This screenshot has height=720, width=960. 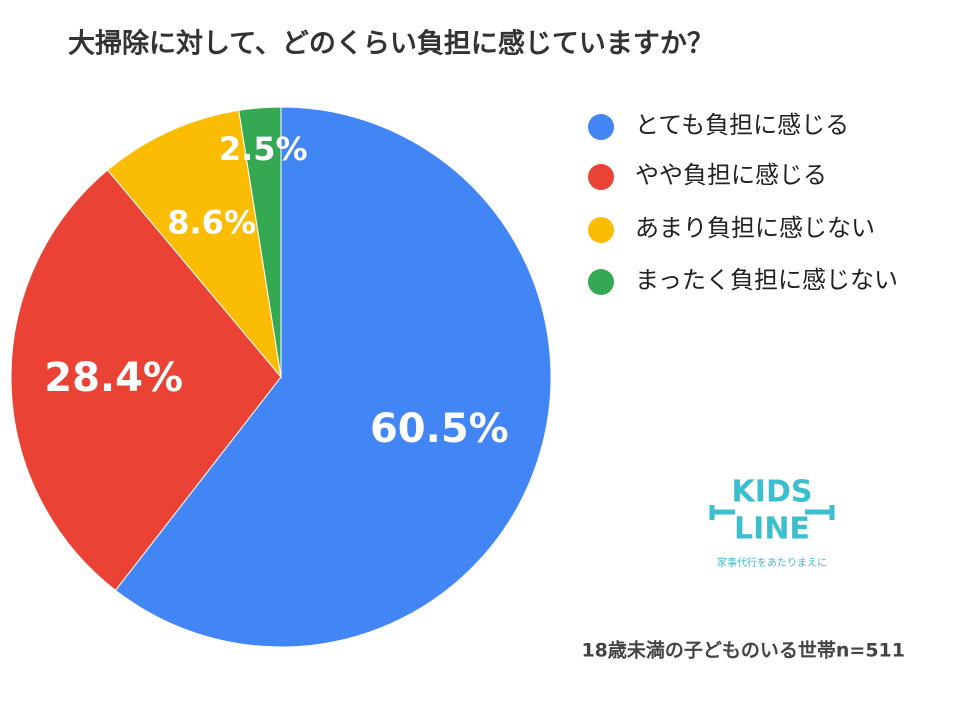 I want to click on chart-title: 大掃除に対して、どのくらい負担に感じていますか？, so click(x=391, y=44).